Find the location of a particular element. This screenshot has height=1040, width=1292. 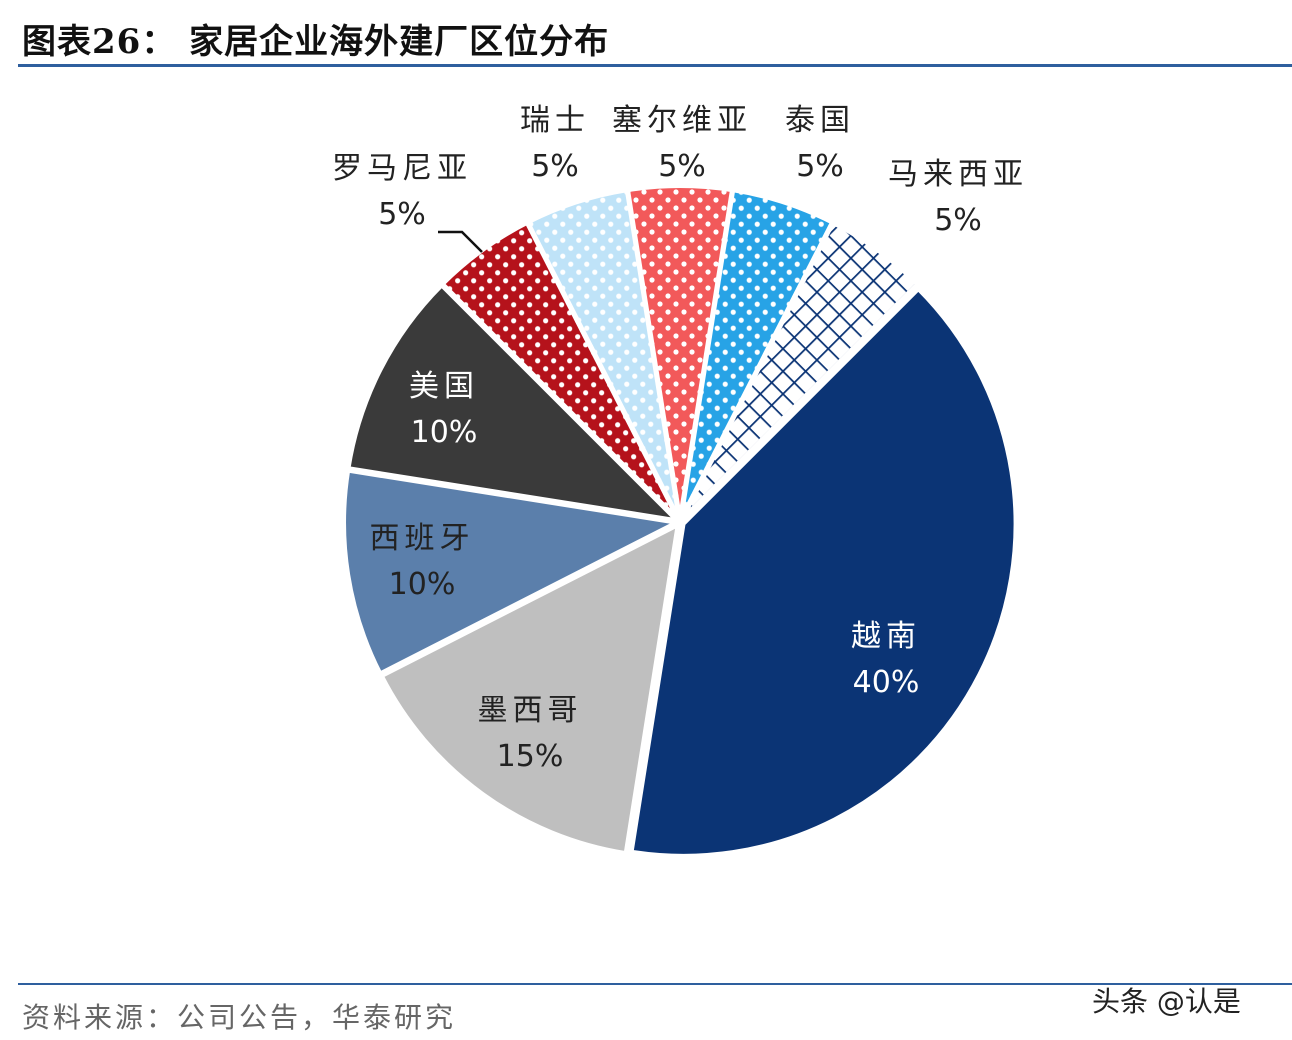

slice-label: 瑞士 is located at coordinates (555, 120).